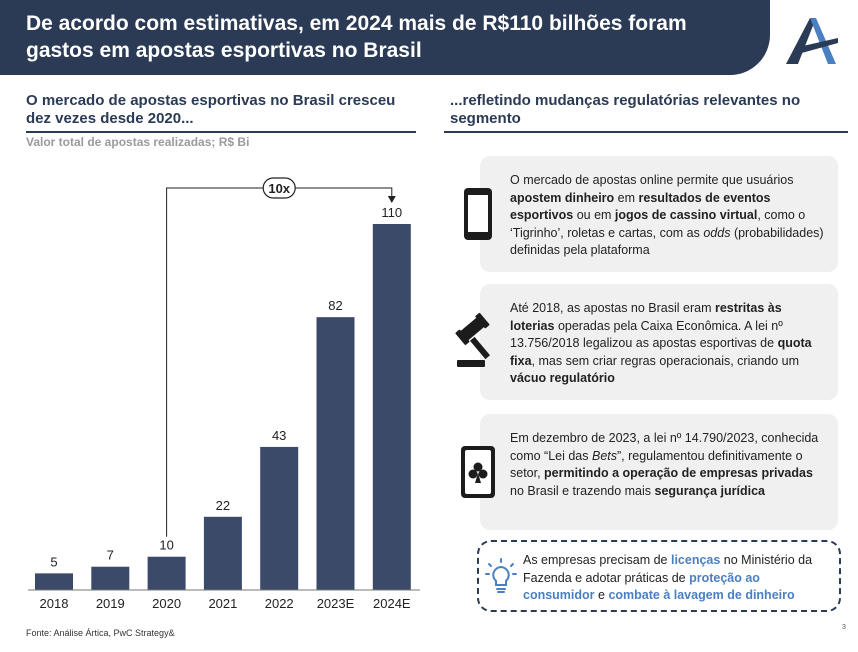 This screenshot has height=652, width=858. I want to click on category-label: 2019, so click(110, 603).